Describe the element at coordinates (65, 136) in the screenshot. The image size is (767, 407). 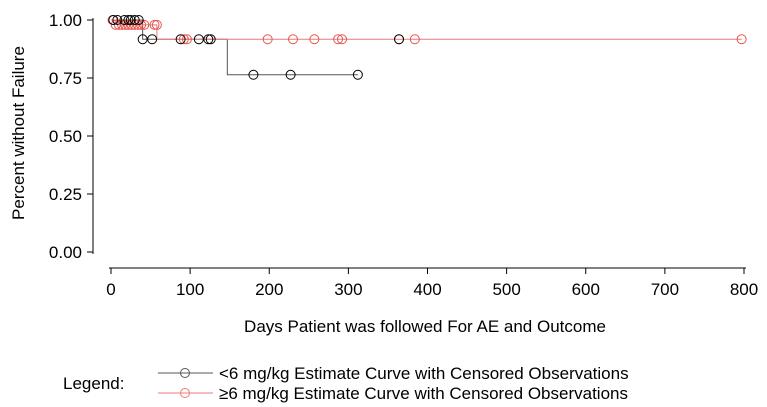
I see `y-tick-label: 0.50` at that location.